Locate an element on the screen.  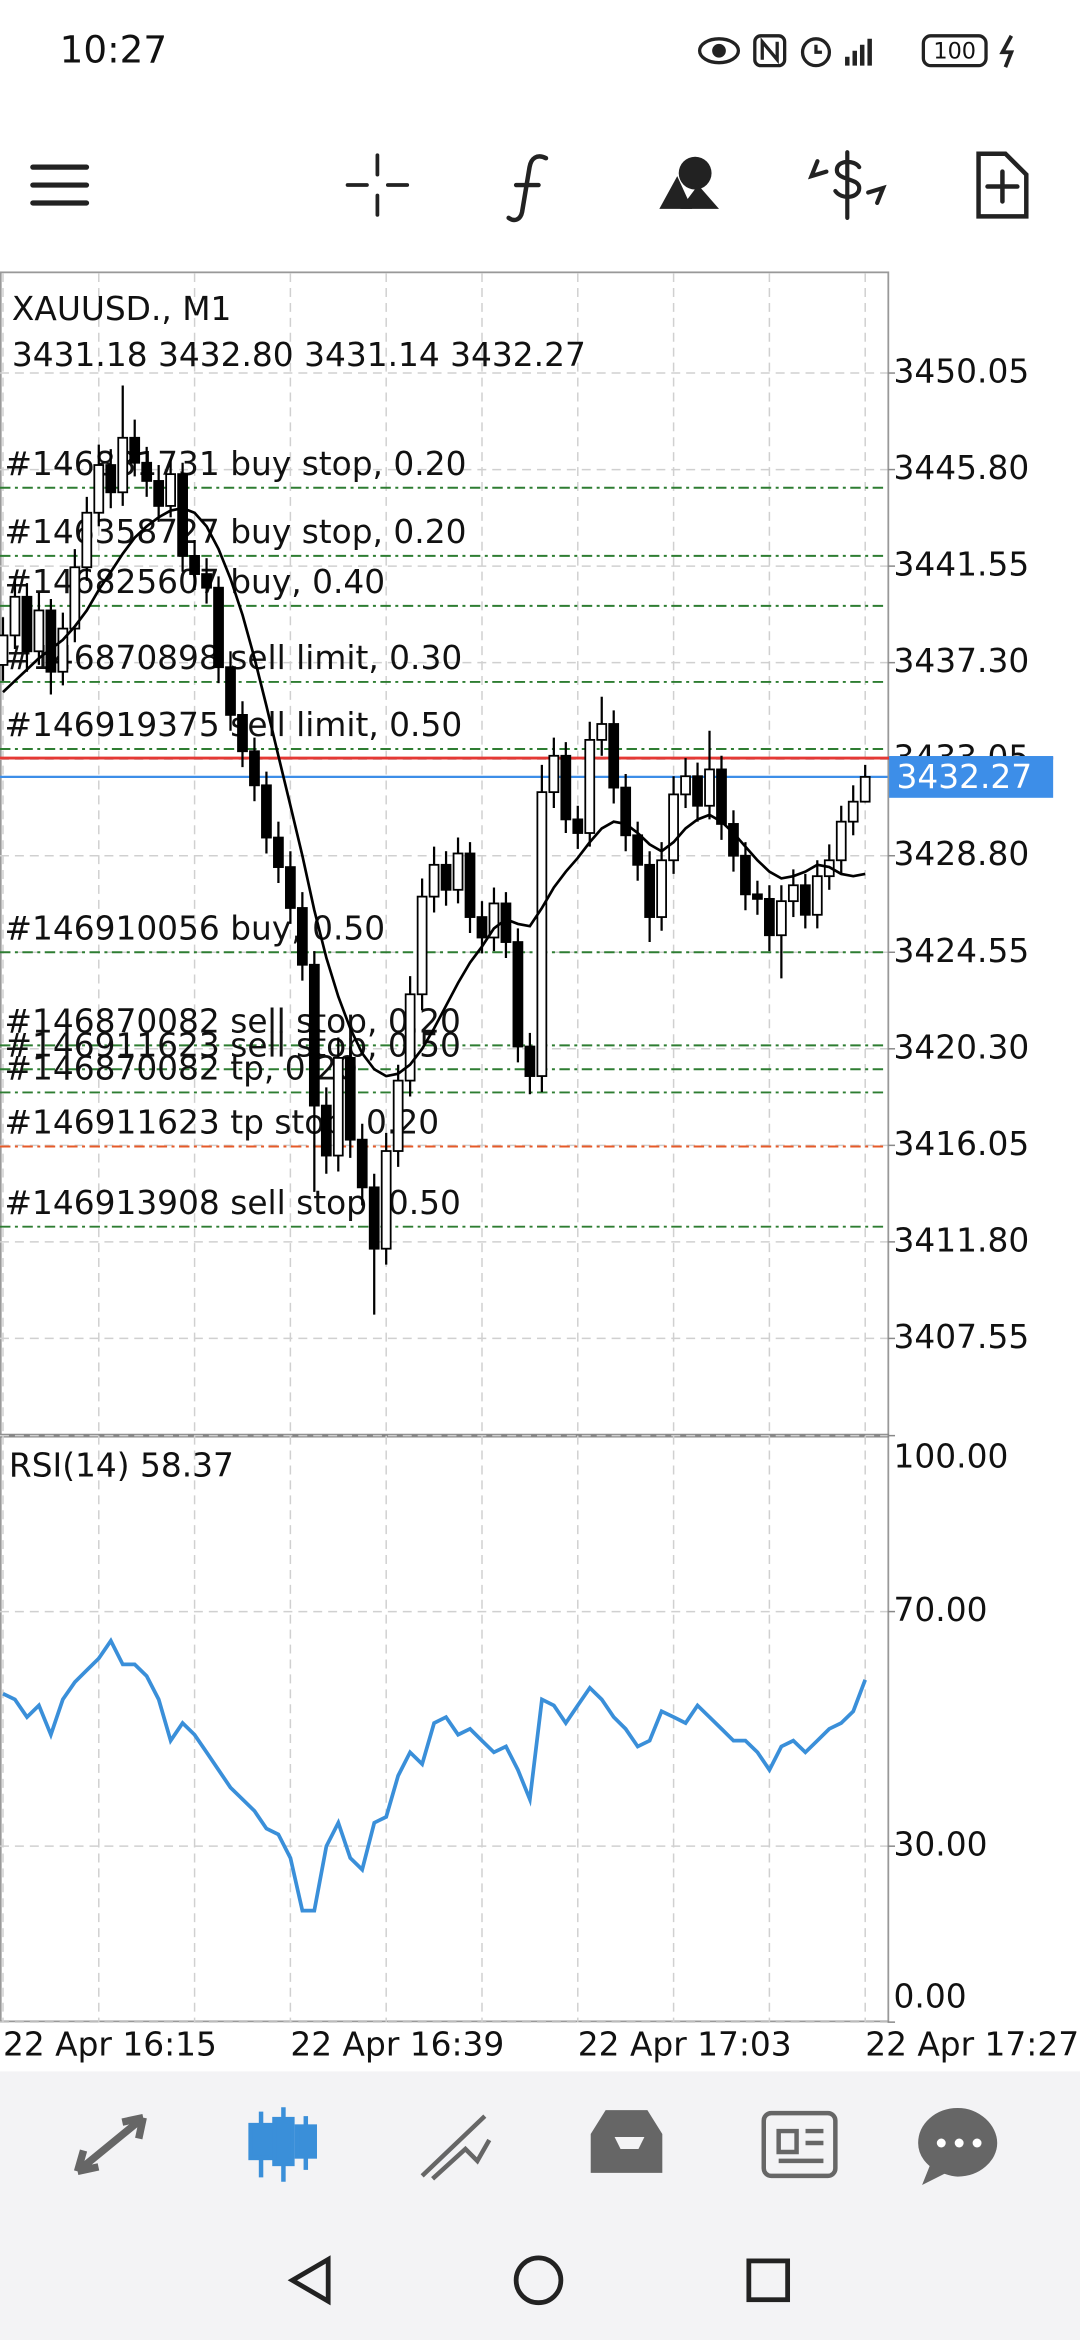
system-nav is located at coordinates (539, 2280).